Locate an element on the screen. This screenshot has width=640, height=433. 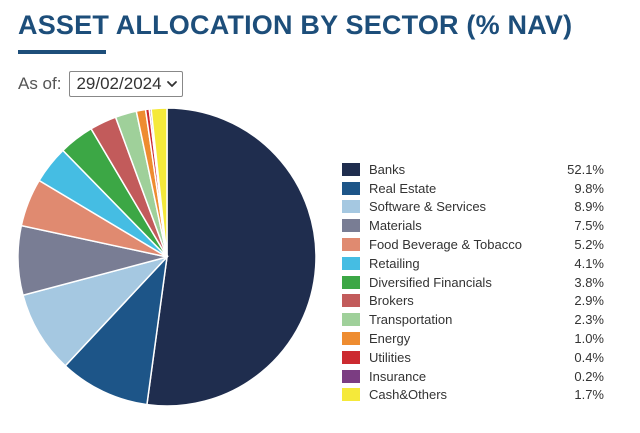
legend-item: Materials 7.5% is located at coordinates (473, 225).